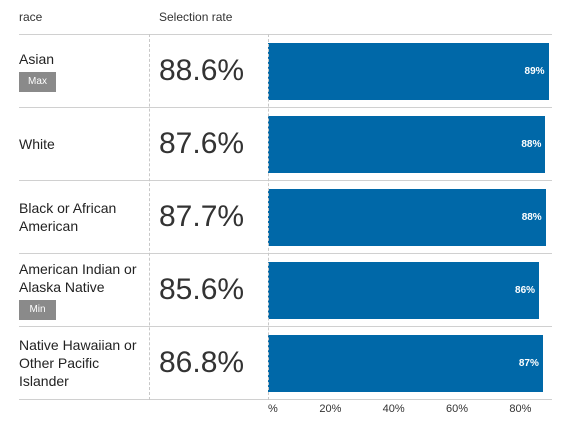 The height and width of the screenshot is (437, 576). I want to click on row-label: White, so click(84, 144).